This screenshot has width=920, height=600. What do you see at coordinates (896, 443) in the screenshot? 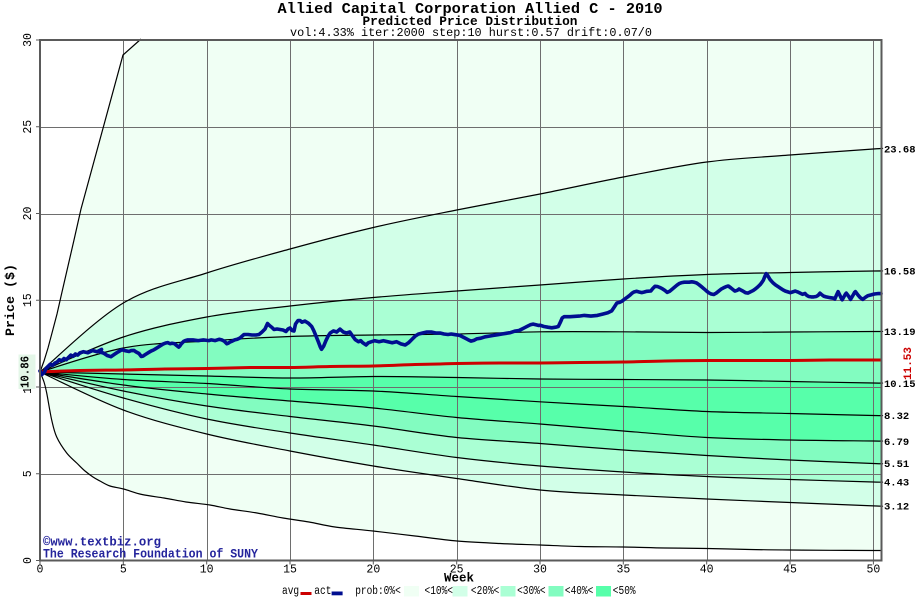
I see `svg-text: 6.79` at bounding box center [896, 443].